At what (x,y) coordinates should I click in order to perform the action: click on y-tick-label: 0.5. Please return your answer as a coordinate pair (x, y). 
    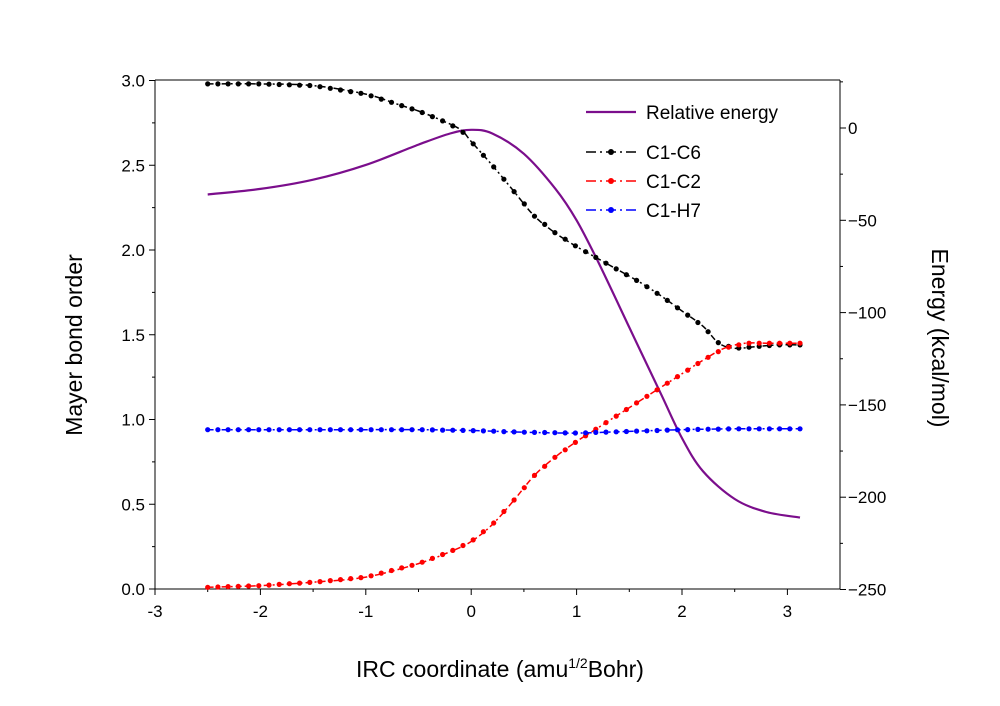
    Looking at the image, I should click on (133, 504).